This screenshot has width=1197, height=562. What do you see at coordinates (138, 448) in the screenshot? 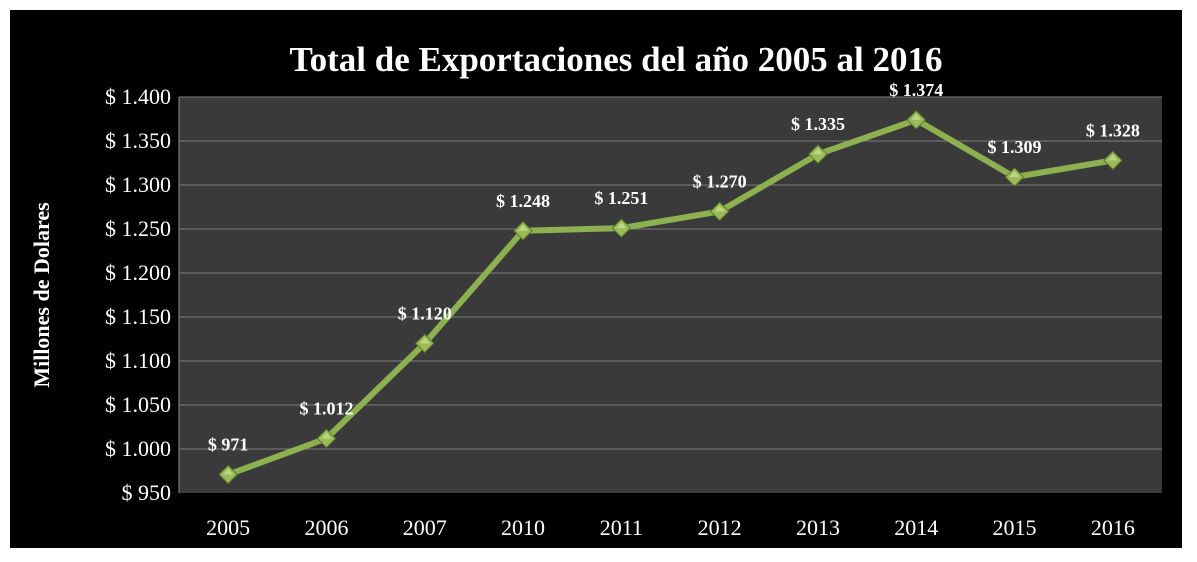
I see `y-tick-label: $ 1.000` at bounding box center [138, 448].